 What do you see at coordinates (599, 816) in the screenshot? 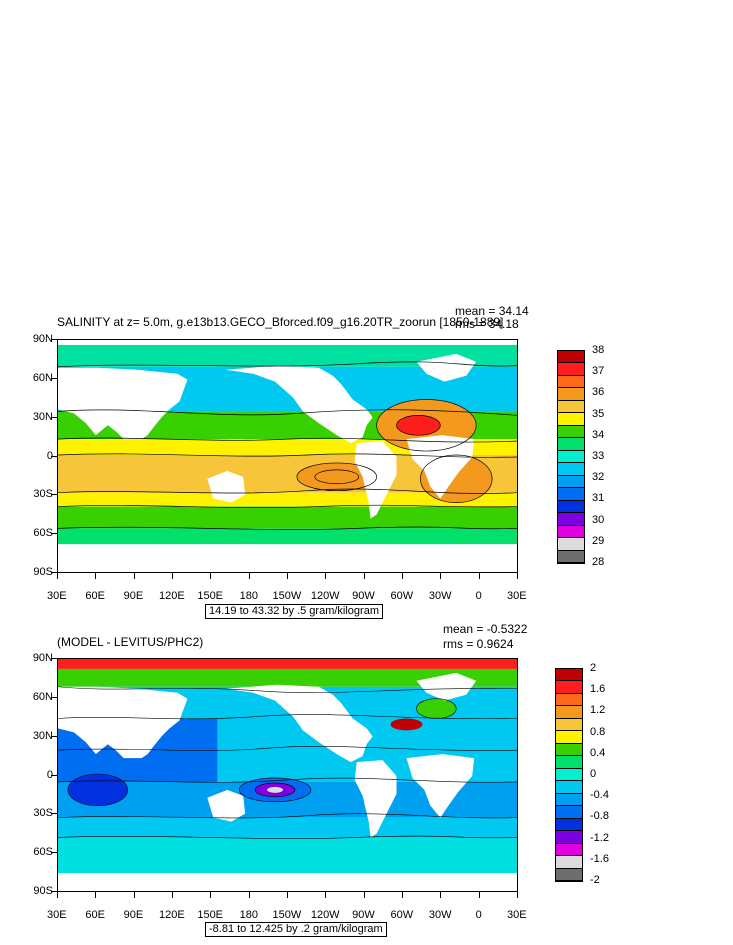
I see `colorbar-label: -0.8` at bounding box center [599, 816].